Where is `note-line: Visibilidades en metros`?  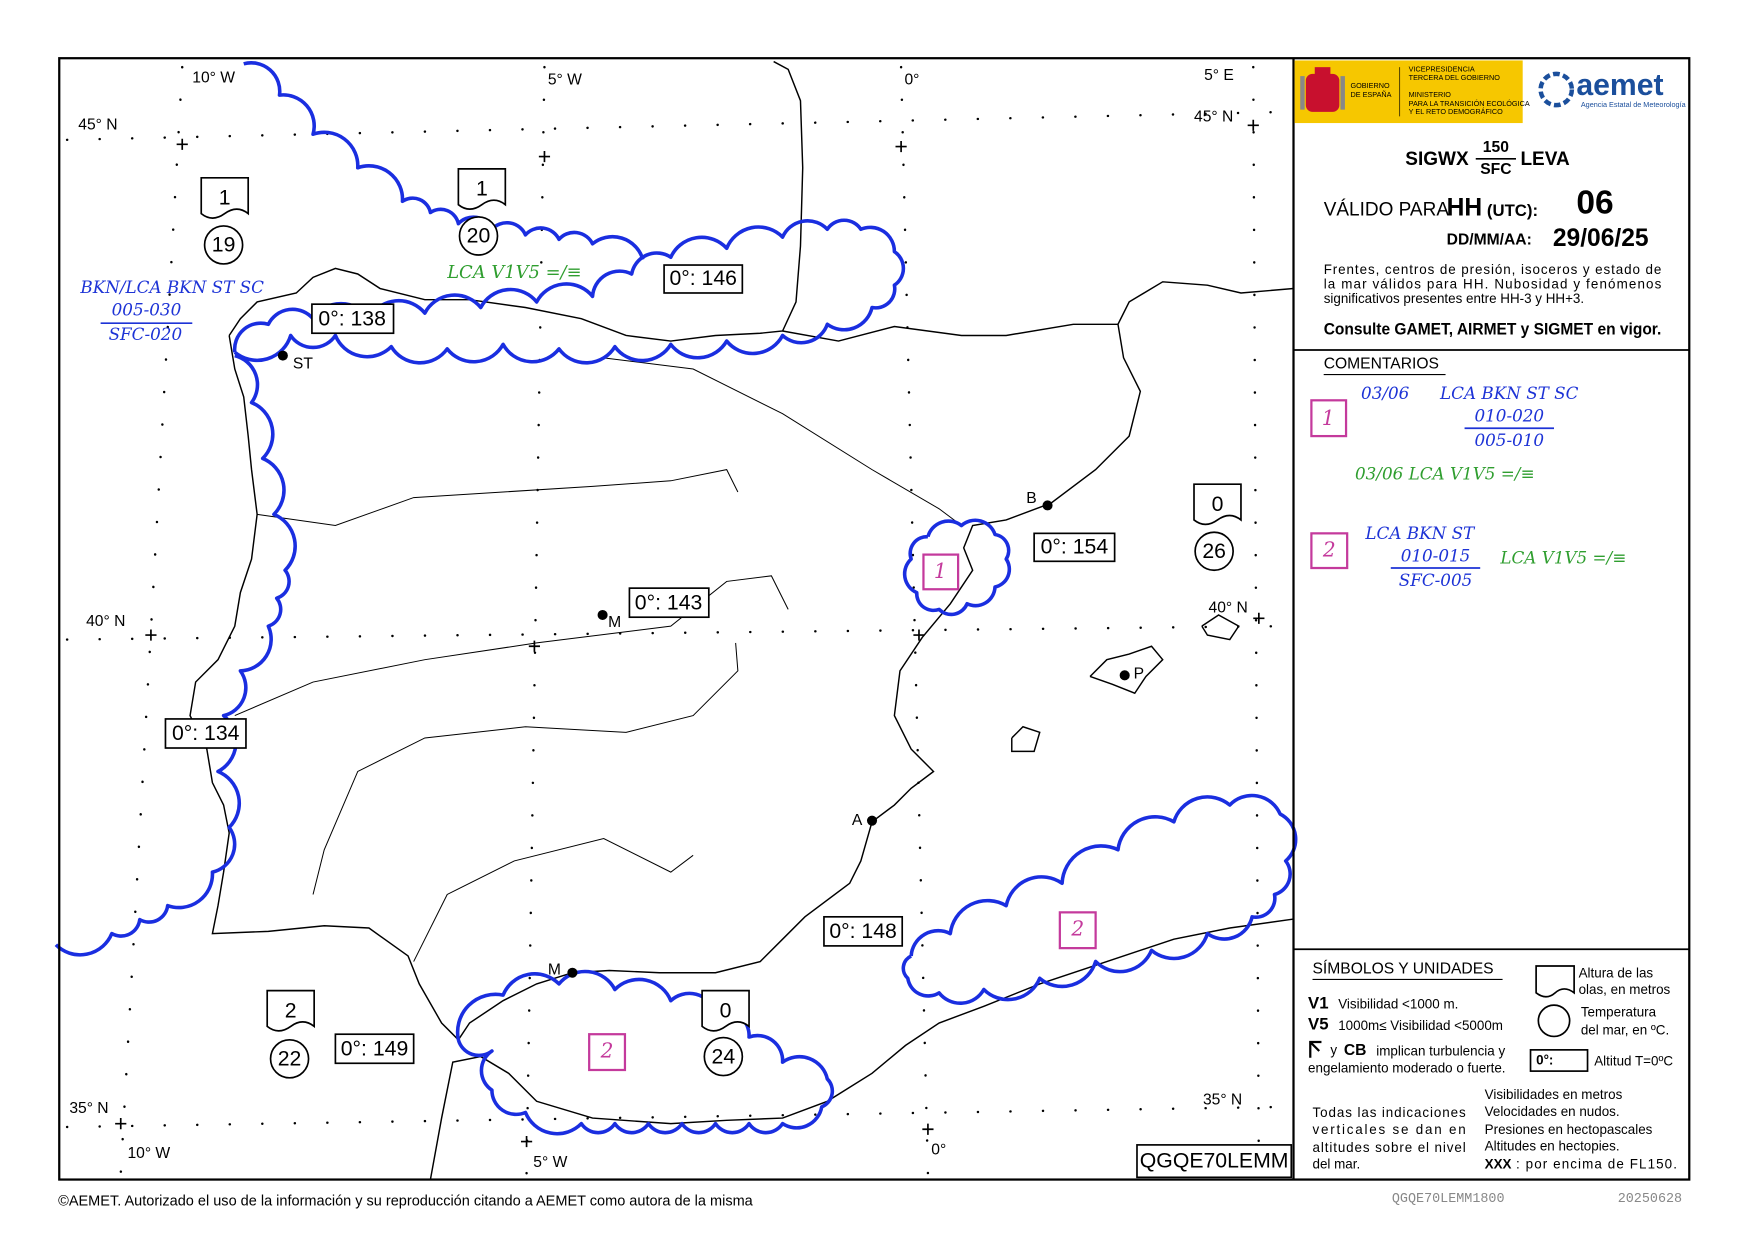 note-line: Visibilidades en metros is located at coordinates (1554, 1094).